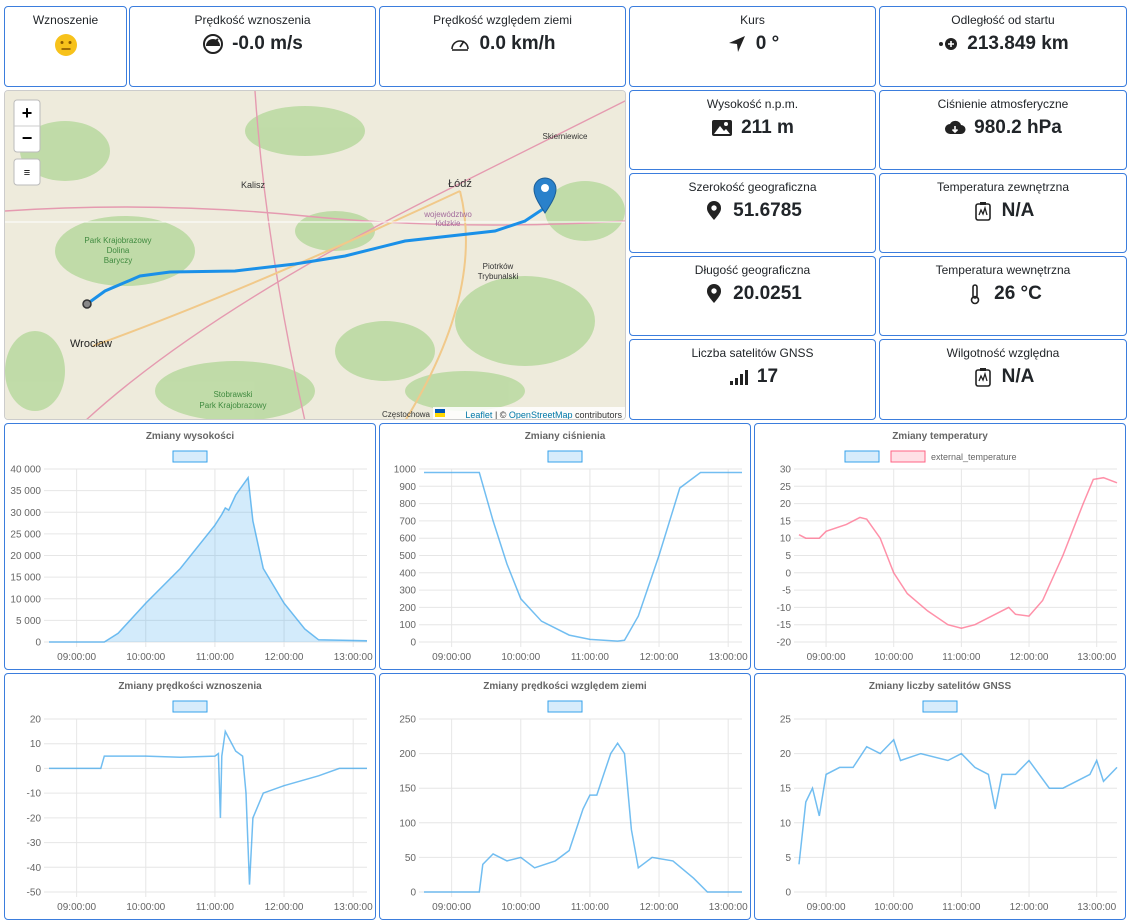 The width and height of the screenshot is (1131, 924). I want to click on y-tick-label: -40, so click(34, 868).